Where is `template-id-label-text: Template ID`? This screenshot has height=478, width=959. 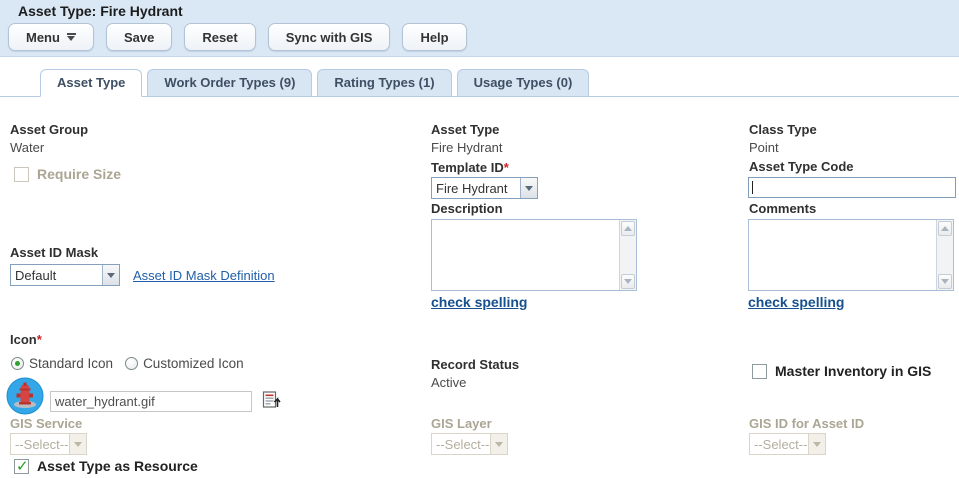
template-id-label-text: Template ID is located at coordinates (467, 167).